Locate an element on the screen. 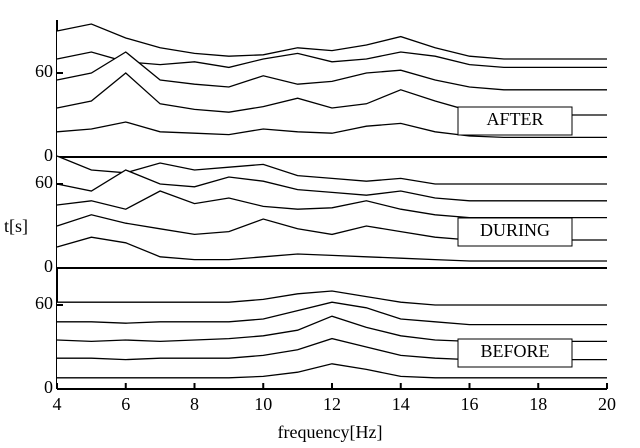 The height and width of the screenshot is (448, 640). x-tick-label: 12 is located at coordinates (332, 404).